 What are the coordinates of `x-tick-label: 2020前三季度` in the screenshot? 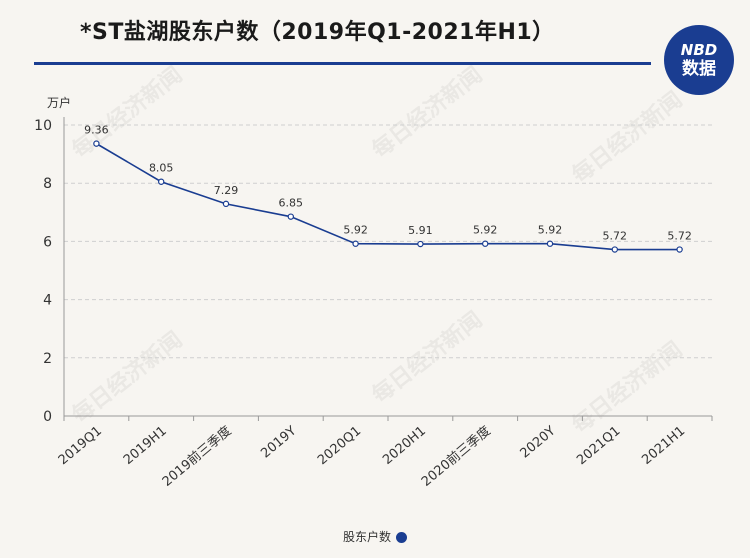 It's located at (455, 456).